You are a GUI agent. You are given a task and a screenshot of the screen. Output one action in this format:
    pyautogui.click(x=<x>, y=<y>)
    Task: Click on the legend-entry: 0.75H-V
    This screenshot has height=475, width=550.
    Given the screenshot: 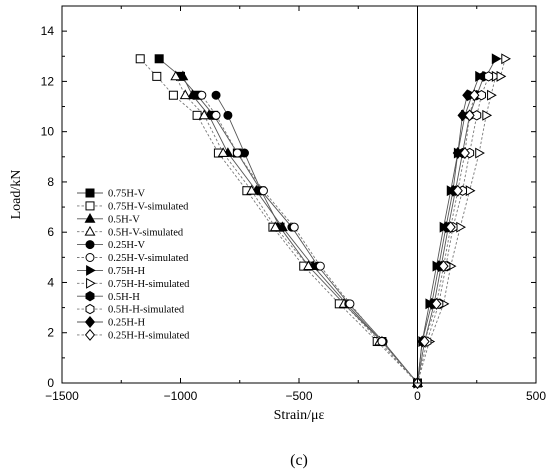 What is the action you would take?
    pyautogui.click(x=111, y=194)
    